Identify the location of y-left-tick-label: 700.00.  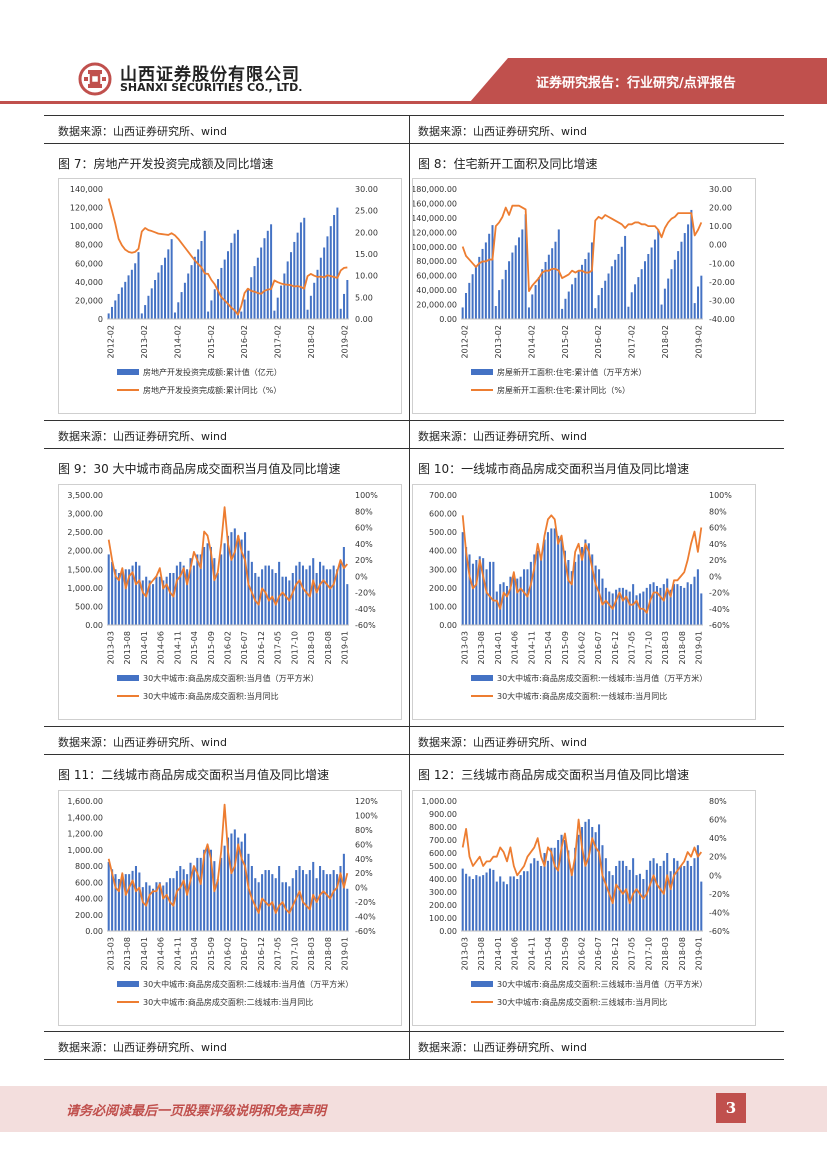
(443, 495).